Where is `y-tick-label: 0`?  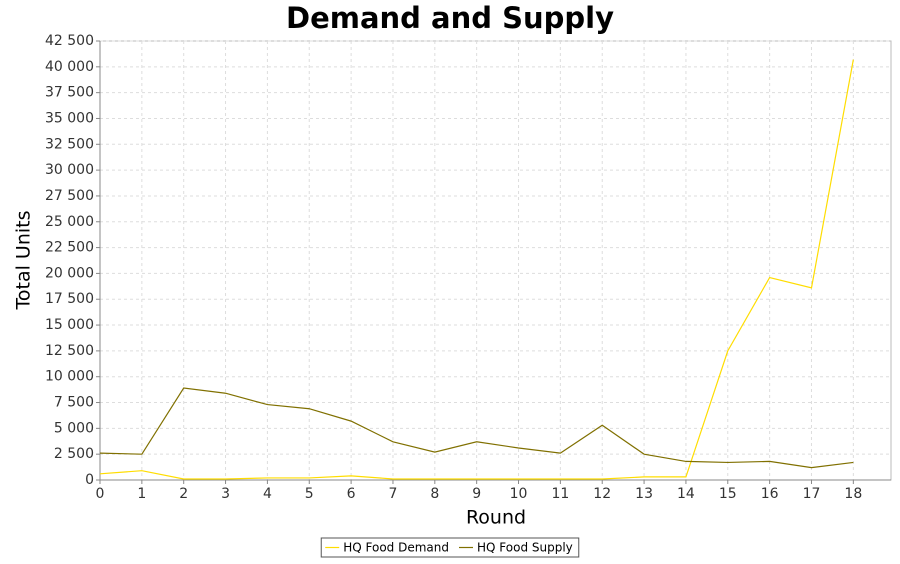 y-tick-label: 0 is located at coordinates (89, 480).